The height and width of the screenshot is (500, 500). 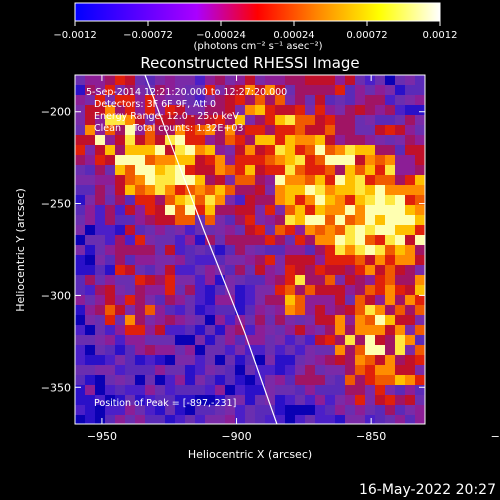 What do you see at coordinates (257, 46) in the screenshot?
I see `colorbar-unit-label: (photons cm⁻² s⁻¹ asec⁻²)` at bounding box center [257, 46].